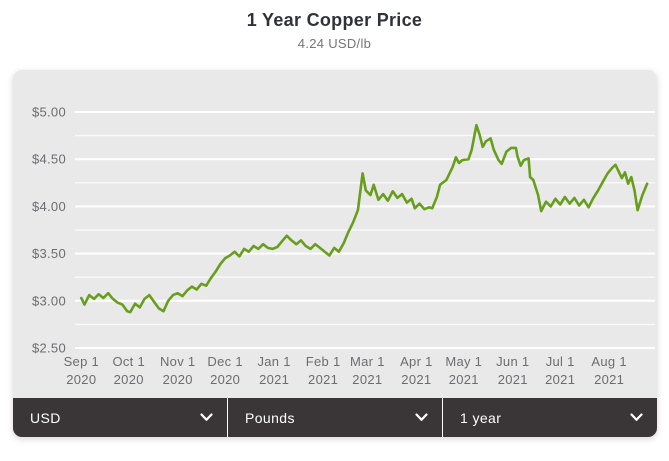 The image size is (669, 461). I want to click on svg-text: $3.00, so click(49, 300).